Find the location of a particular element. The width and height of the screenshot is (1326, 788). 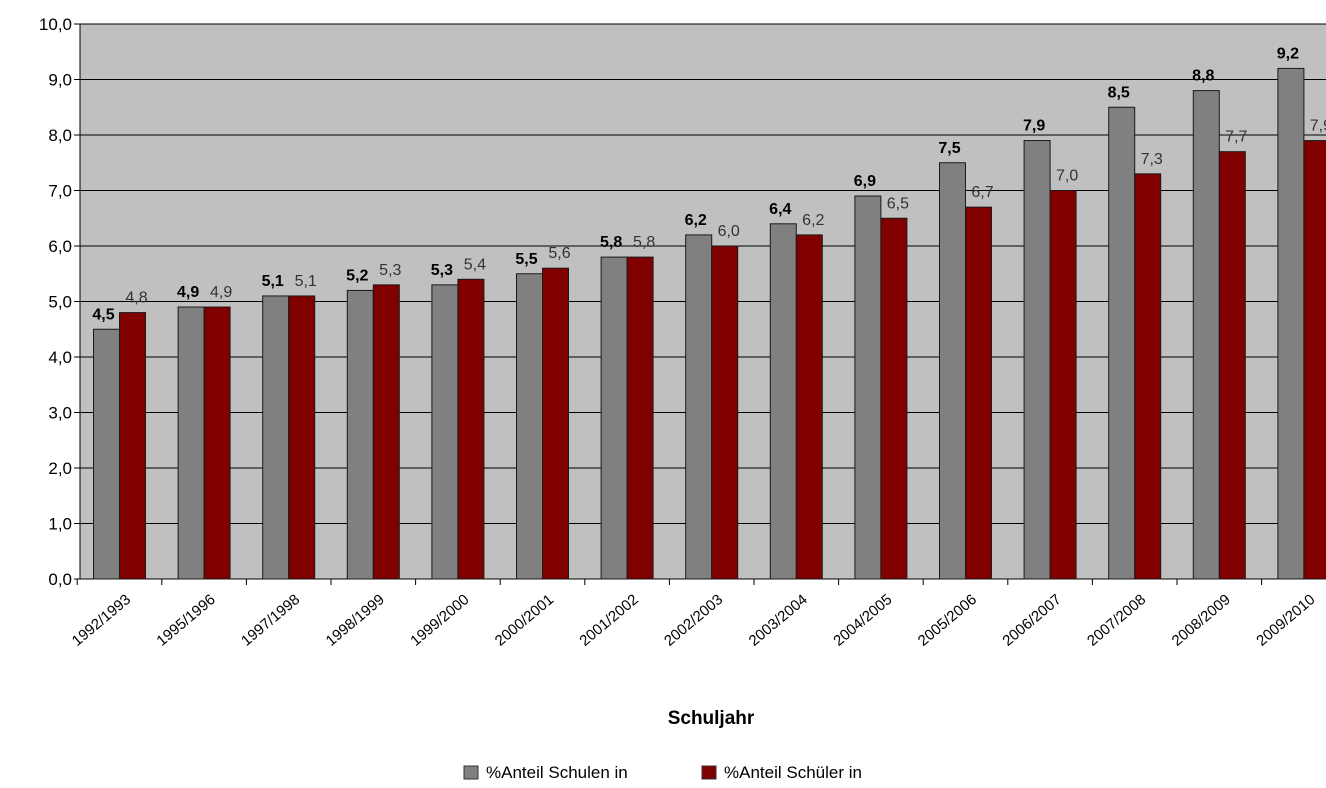

legend-swatch-schueler is located at coordinates (709, 772).